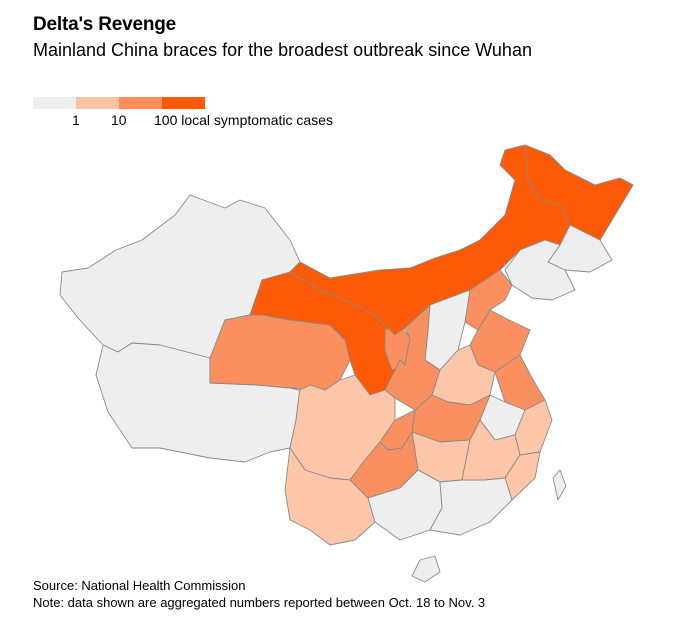  I want to click on province-beijing-hebei, so click(488, 300).